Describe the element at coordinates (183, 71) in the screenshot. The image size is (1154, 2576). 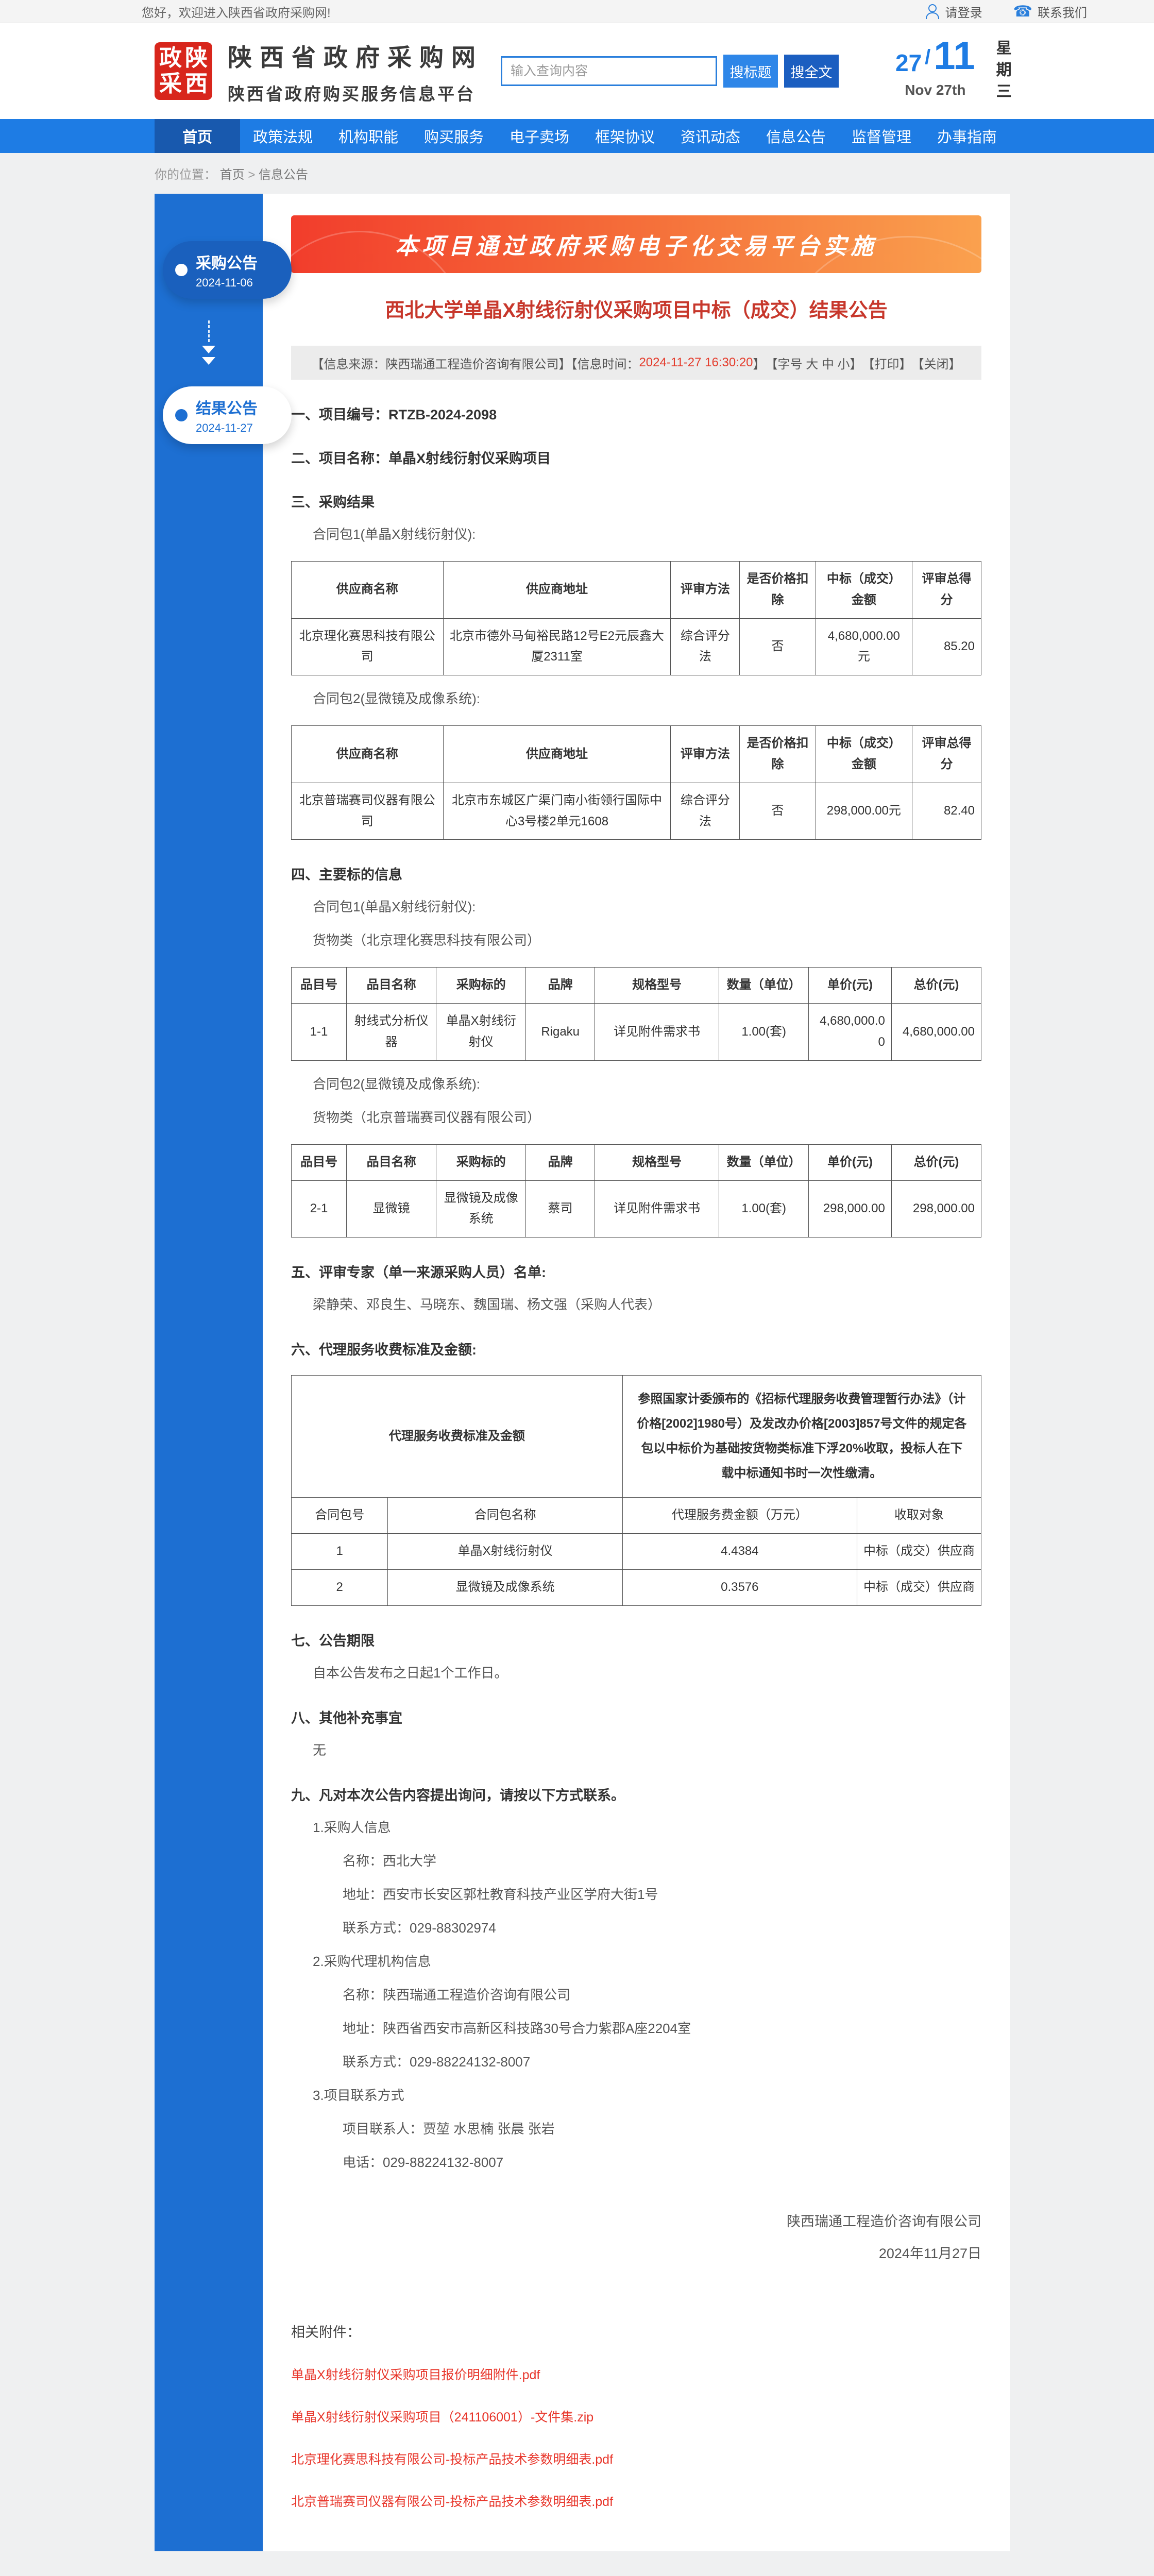
I see `site-logo: 政 陕 采 西` at that location.